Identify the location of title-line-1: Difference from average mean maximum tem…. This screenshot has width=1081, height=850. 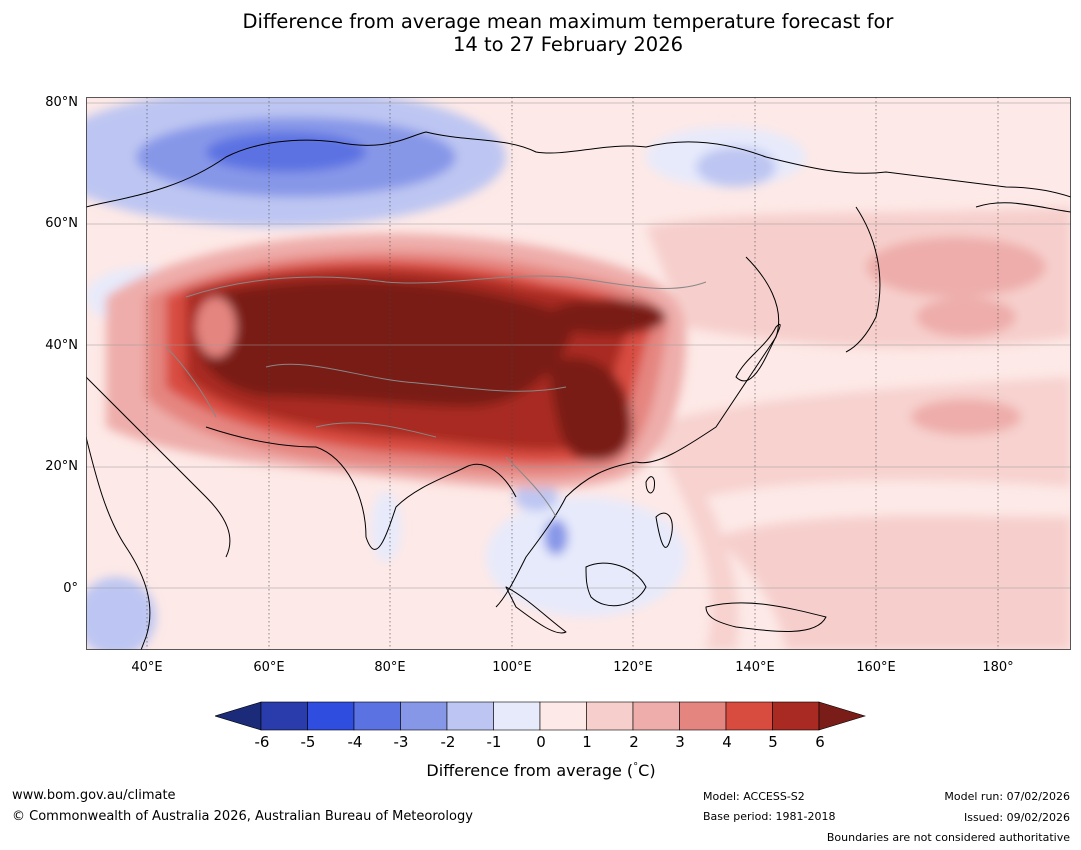
(568, 21).